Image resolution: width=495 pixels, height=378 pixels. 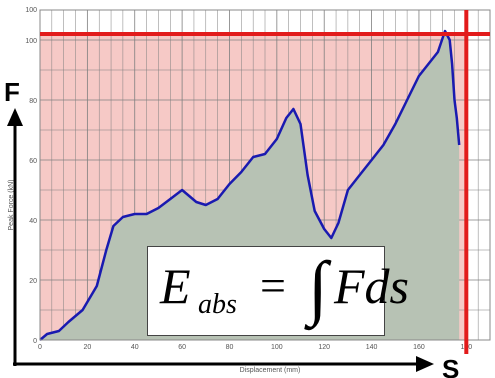 What do you see at coordinates (255, 347) in the screenshot?
I see `x-tick-labels: 020406080100120140160180` at bounding box center [255, 347].